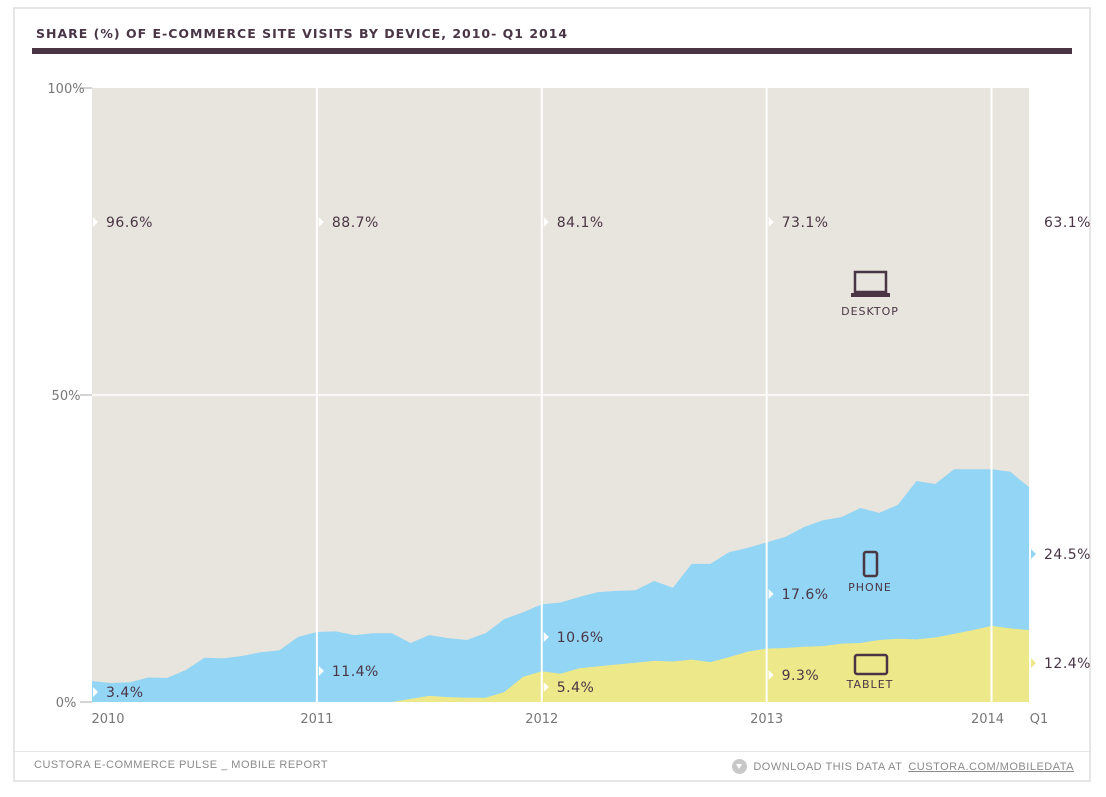  I want to click on tablet-label: 12.4%, so click(1067, 664).